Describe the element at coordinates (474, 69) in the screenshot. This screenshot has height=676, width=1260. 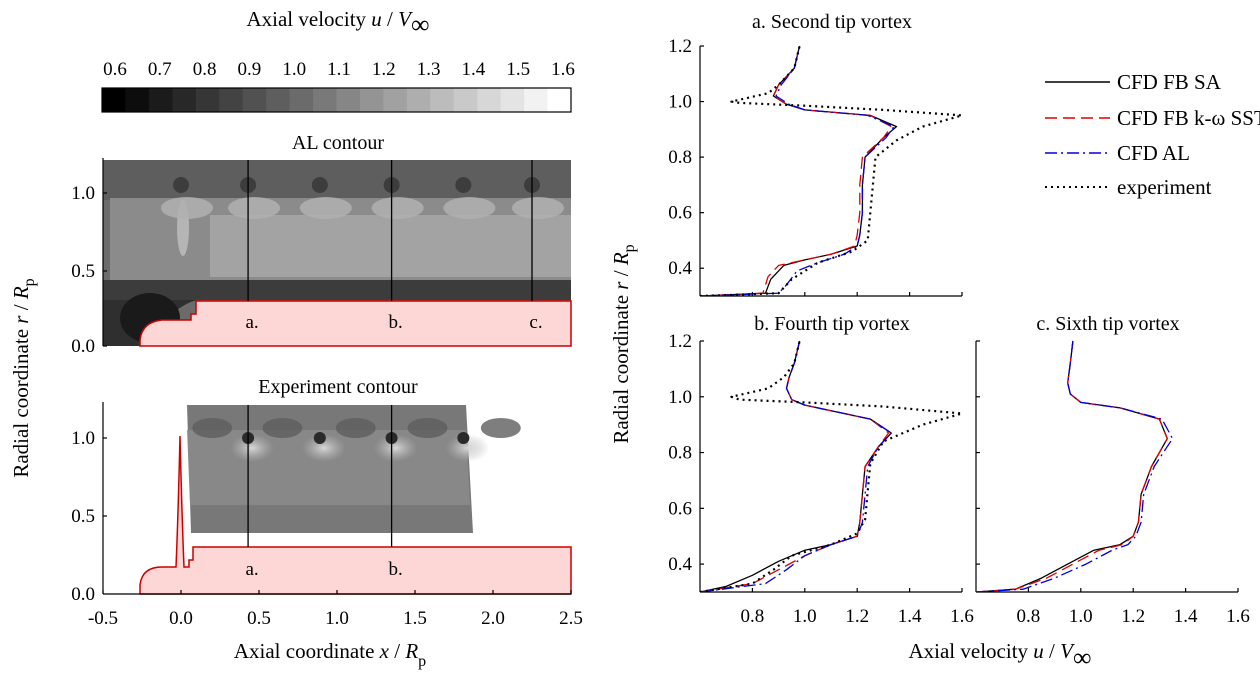
I see `colorbar-tick: 1.4` at that location.